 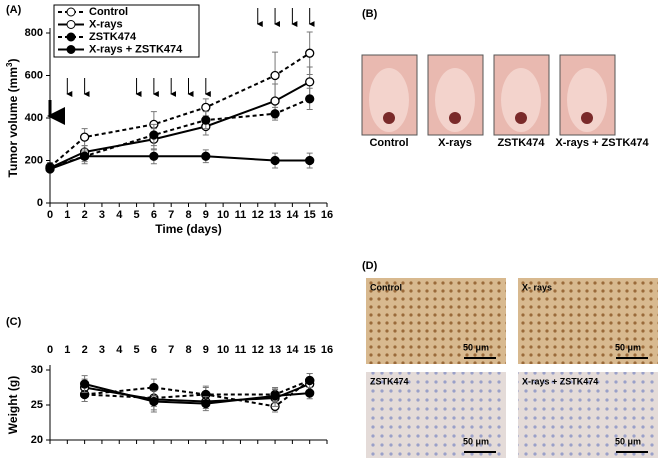 I want to click on panel-label: (D), so click(x=370, y=266).